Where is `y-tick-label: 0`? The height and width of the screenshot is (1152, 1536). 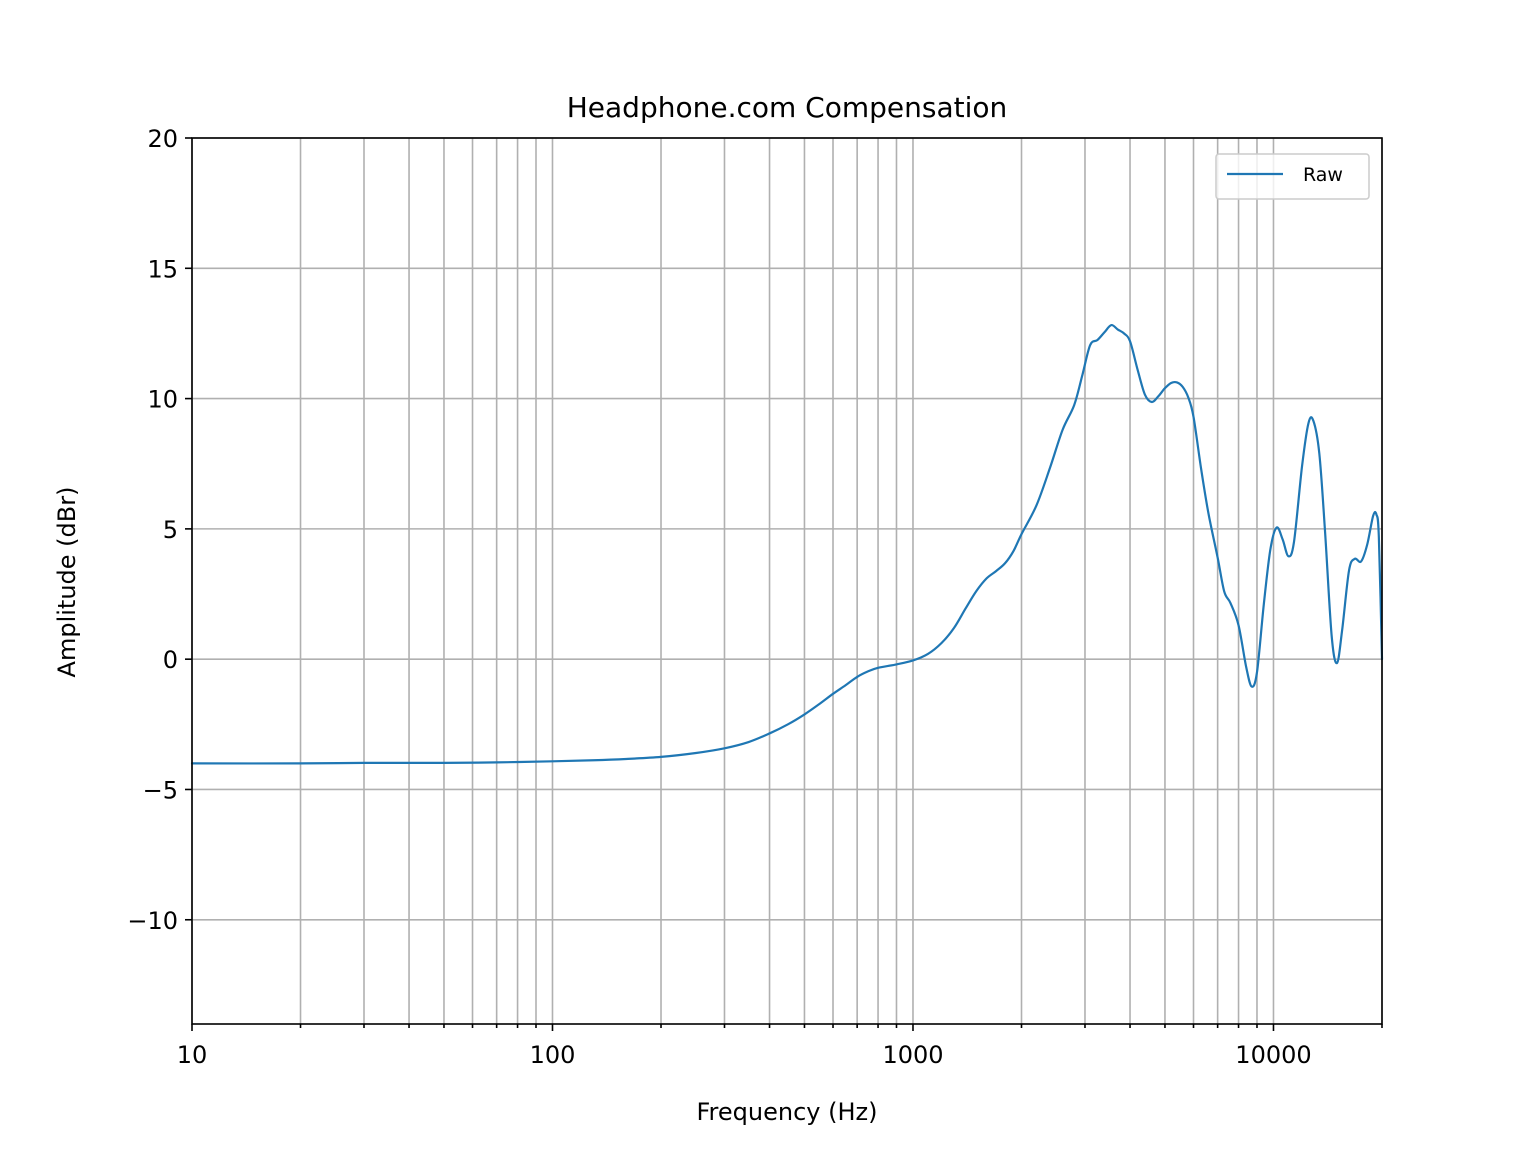
y-tick-label: 0 is located at coordinates (170, 660).